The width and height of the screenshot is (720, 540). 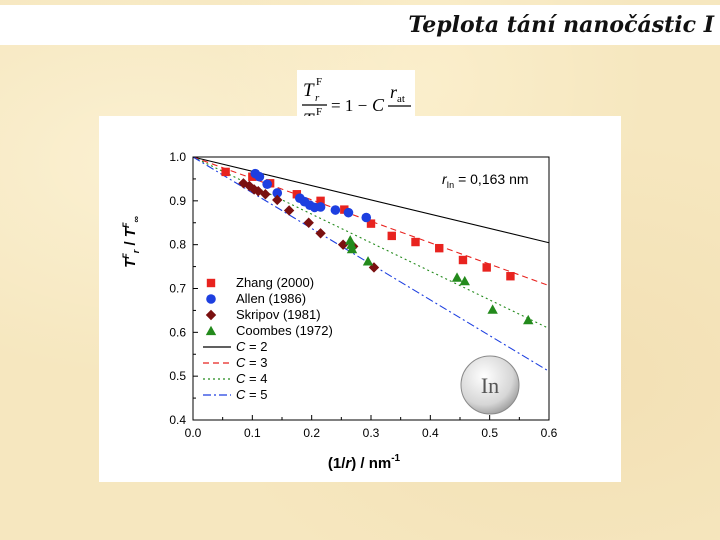 What do you see at coordinates (177, 245) in the screenshot?
I see `y-tick-label: 0.8` at bounding box center [177, 245].